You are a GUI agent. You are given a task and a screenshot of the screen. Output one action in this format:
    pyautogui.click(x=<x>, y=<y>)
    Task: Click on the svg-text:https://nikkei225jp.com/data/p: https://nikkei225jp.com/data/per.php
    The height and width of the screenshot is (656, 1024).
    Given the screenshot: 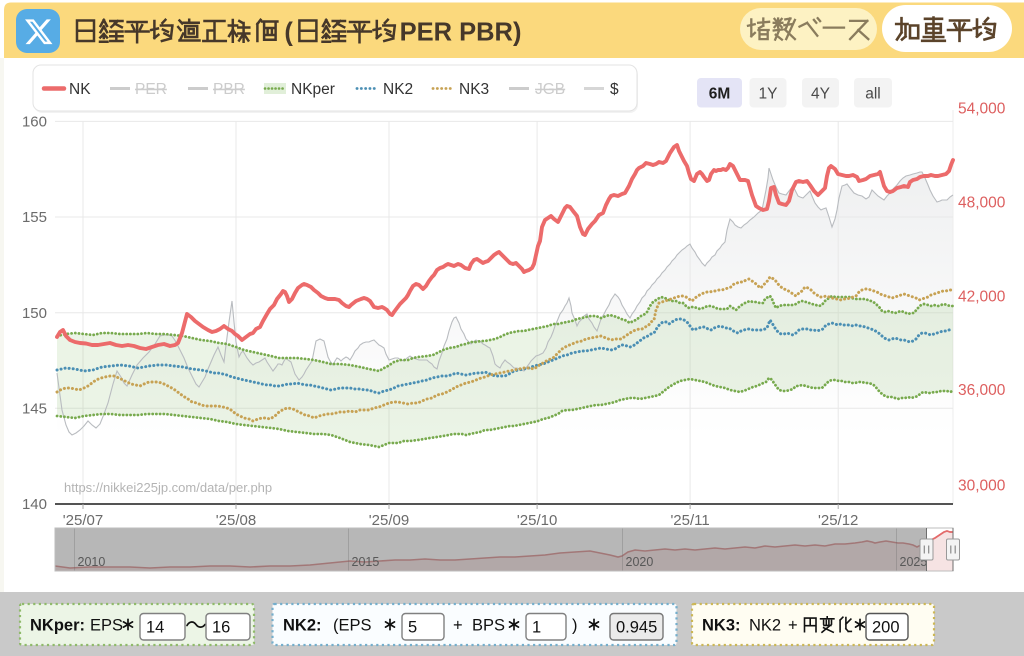 What is the action you would take?
    pyautogui.click(x=168, y=487)
    